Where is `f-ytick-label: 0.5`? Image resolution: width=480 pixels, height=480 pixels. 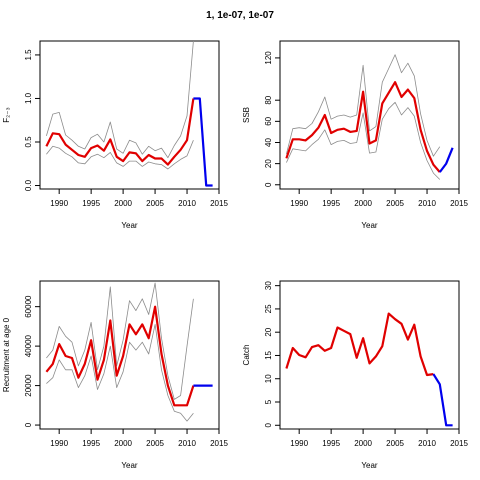
f-ytick-label: 0.5 is located at coordinates (28, 142).